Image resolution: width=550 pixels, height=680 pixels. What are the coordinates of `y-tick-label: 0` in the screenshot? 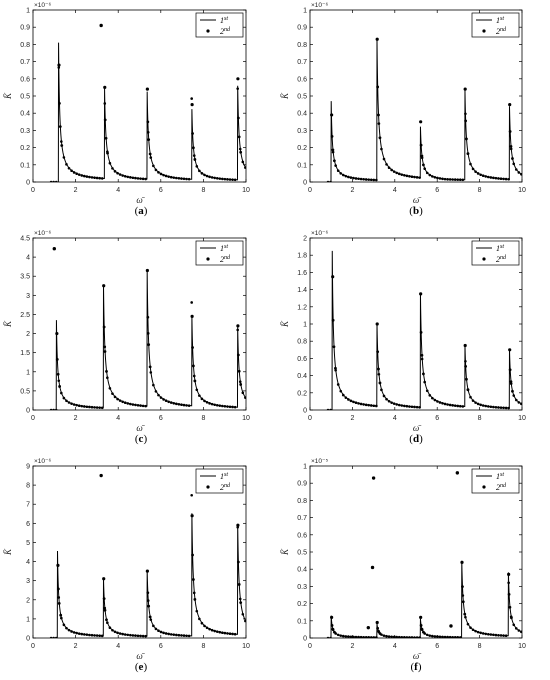 It's located at (305, 183).